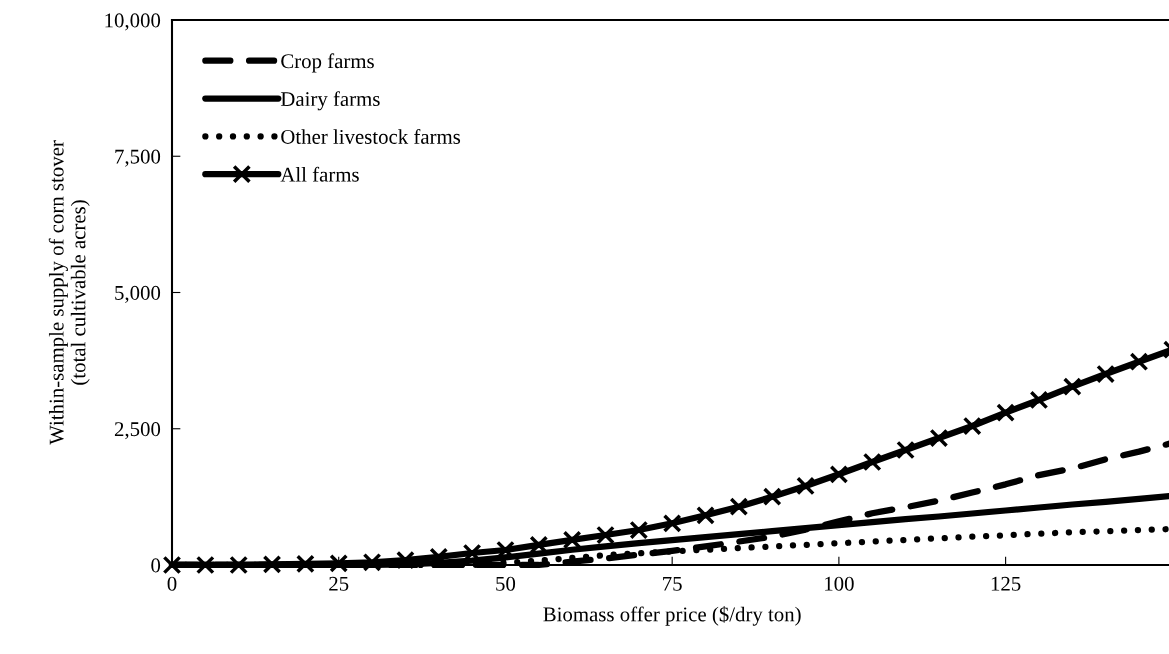 This screenshot has width=1169, height=654. Describe the element at coordinates (1006, 583) in the screenshot. I see `x-tick-label: 125` at that location.